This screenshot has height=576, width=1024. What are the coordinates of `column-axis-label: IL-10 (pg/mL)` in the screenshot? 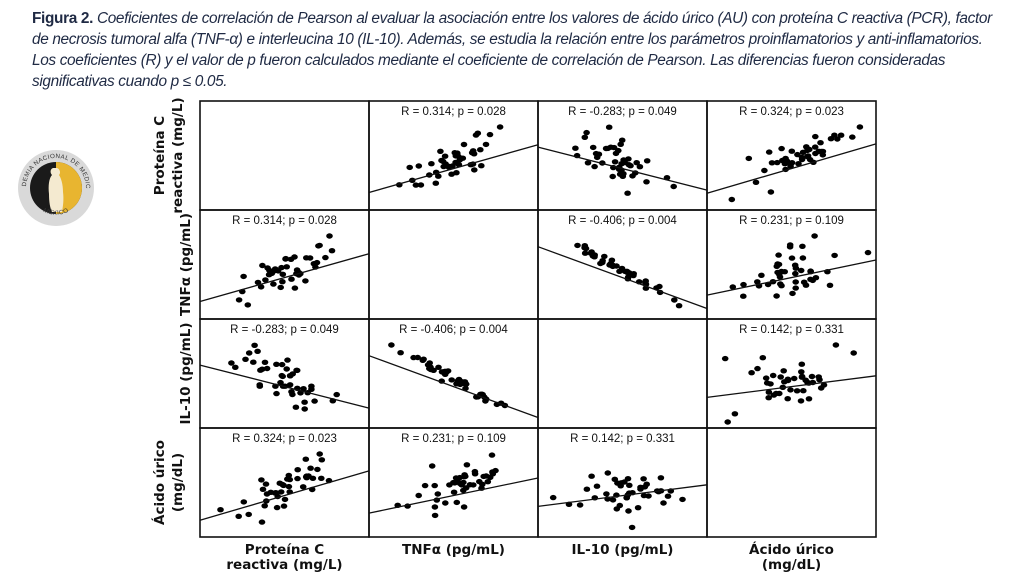 It's located at (623, 550).